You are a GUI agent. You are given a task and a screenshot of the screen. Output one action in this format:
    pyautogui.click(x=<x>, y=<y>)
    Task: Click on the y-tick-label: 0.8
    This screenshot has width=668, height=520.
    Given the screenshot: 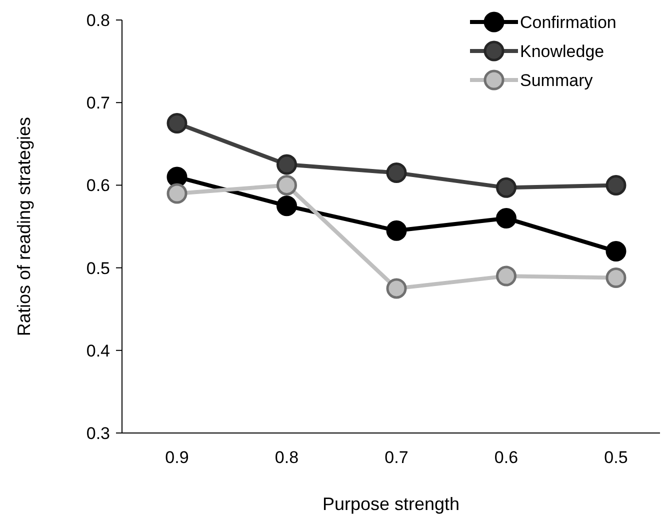 What is the action you would take?
    pyautogui.click(x=98, y=20)
    